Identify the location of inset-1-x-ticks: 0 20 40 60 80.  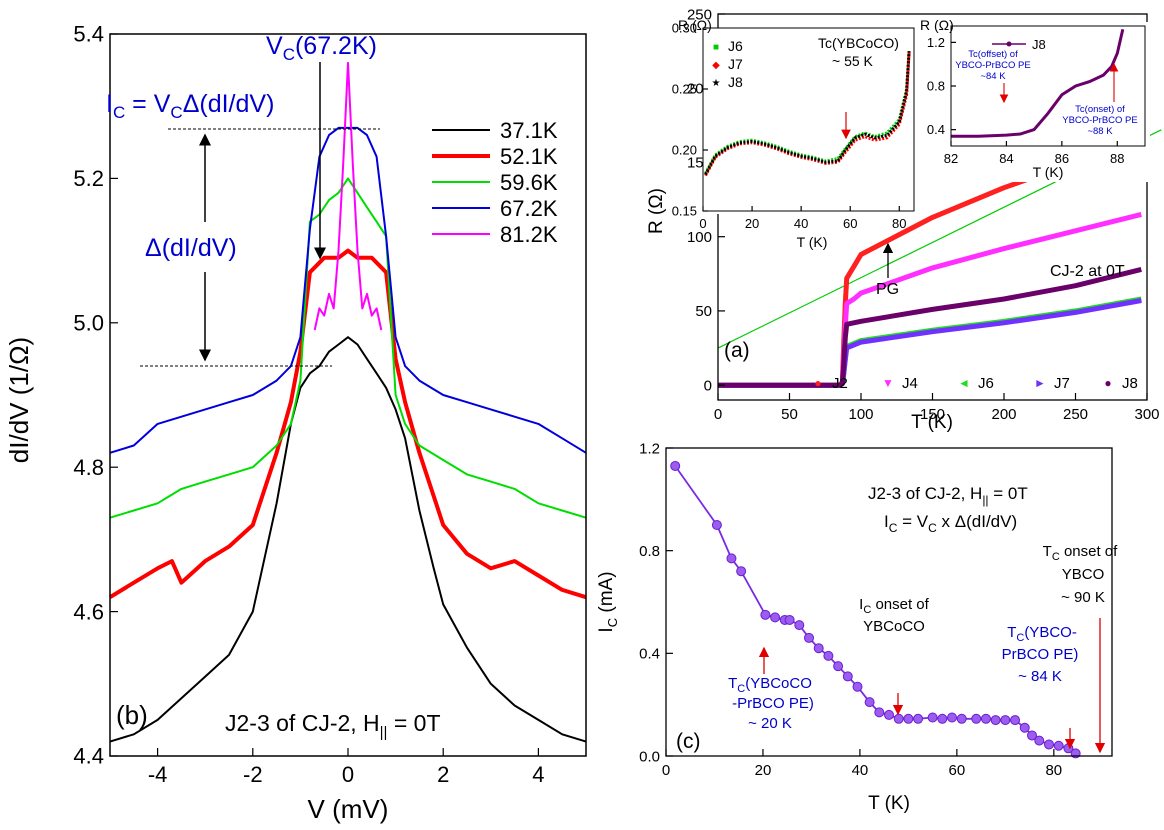
(803, 218).